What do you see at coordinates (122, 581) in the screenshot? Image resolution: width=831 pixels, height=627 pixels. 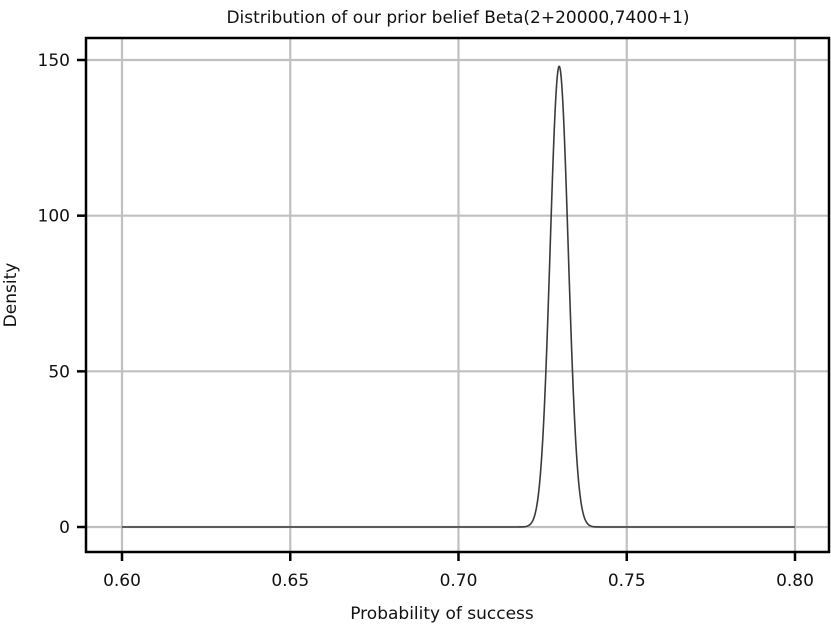 I see `x-tick-label: 0.60` at bounding box center [122, 581].